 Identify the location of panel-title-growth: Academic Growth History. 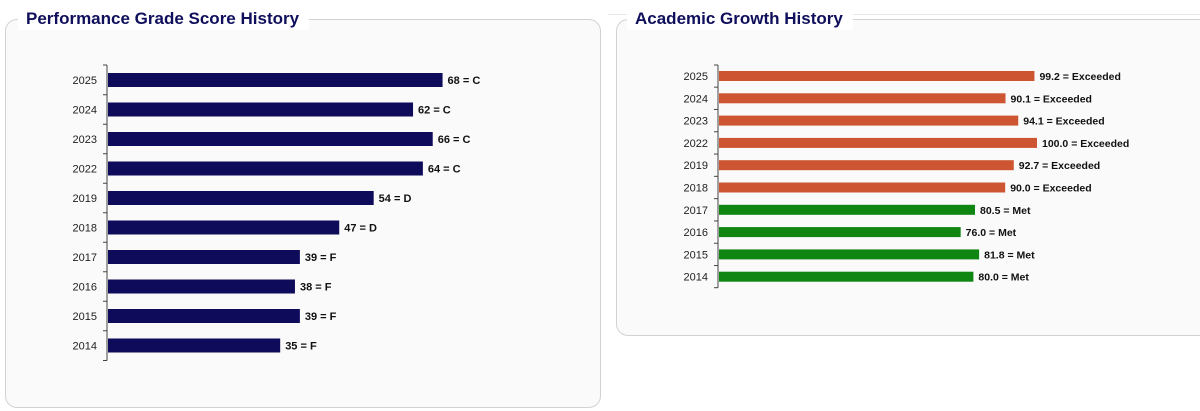
(740, 19).